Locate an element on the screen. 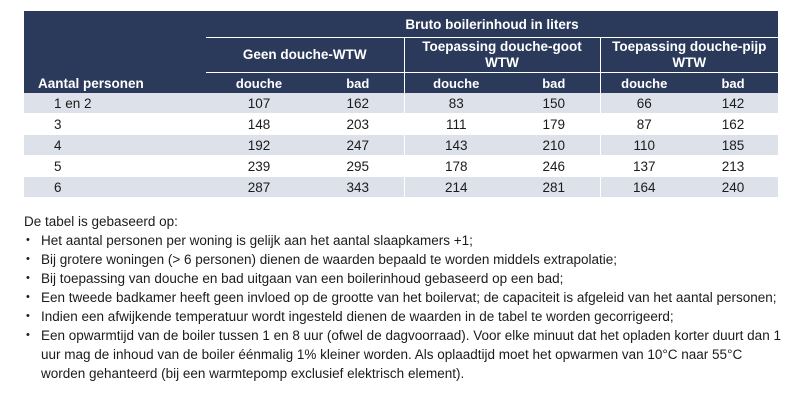 This screenshot has width=800, height=411. value-cell: 281 is located at coordinates (554, 187).